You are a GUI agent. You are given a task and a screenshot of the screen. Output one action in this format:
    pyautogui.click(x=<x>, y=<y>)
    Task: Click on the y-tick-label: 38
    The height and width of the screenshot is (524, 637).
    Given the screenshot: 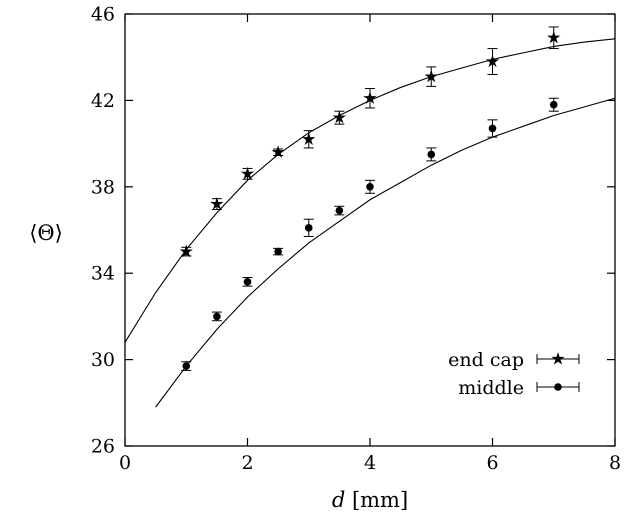 What is the action you would take?
    pyautogui.click(x=103, y=187)
    